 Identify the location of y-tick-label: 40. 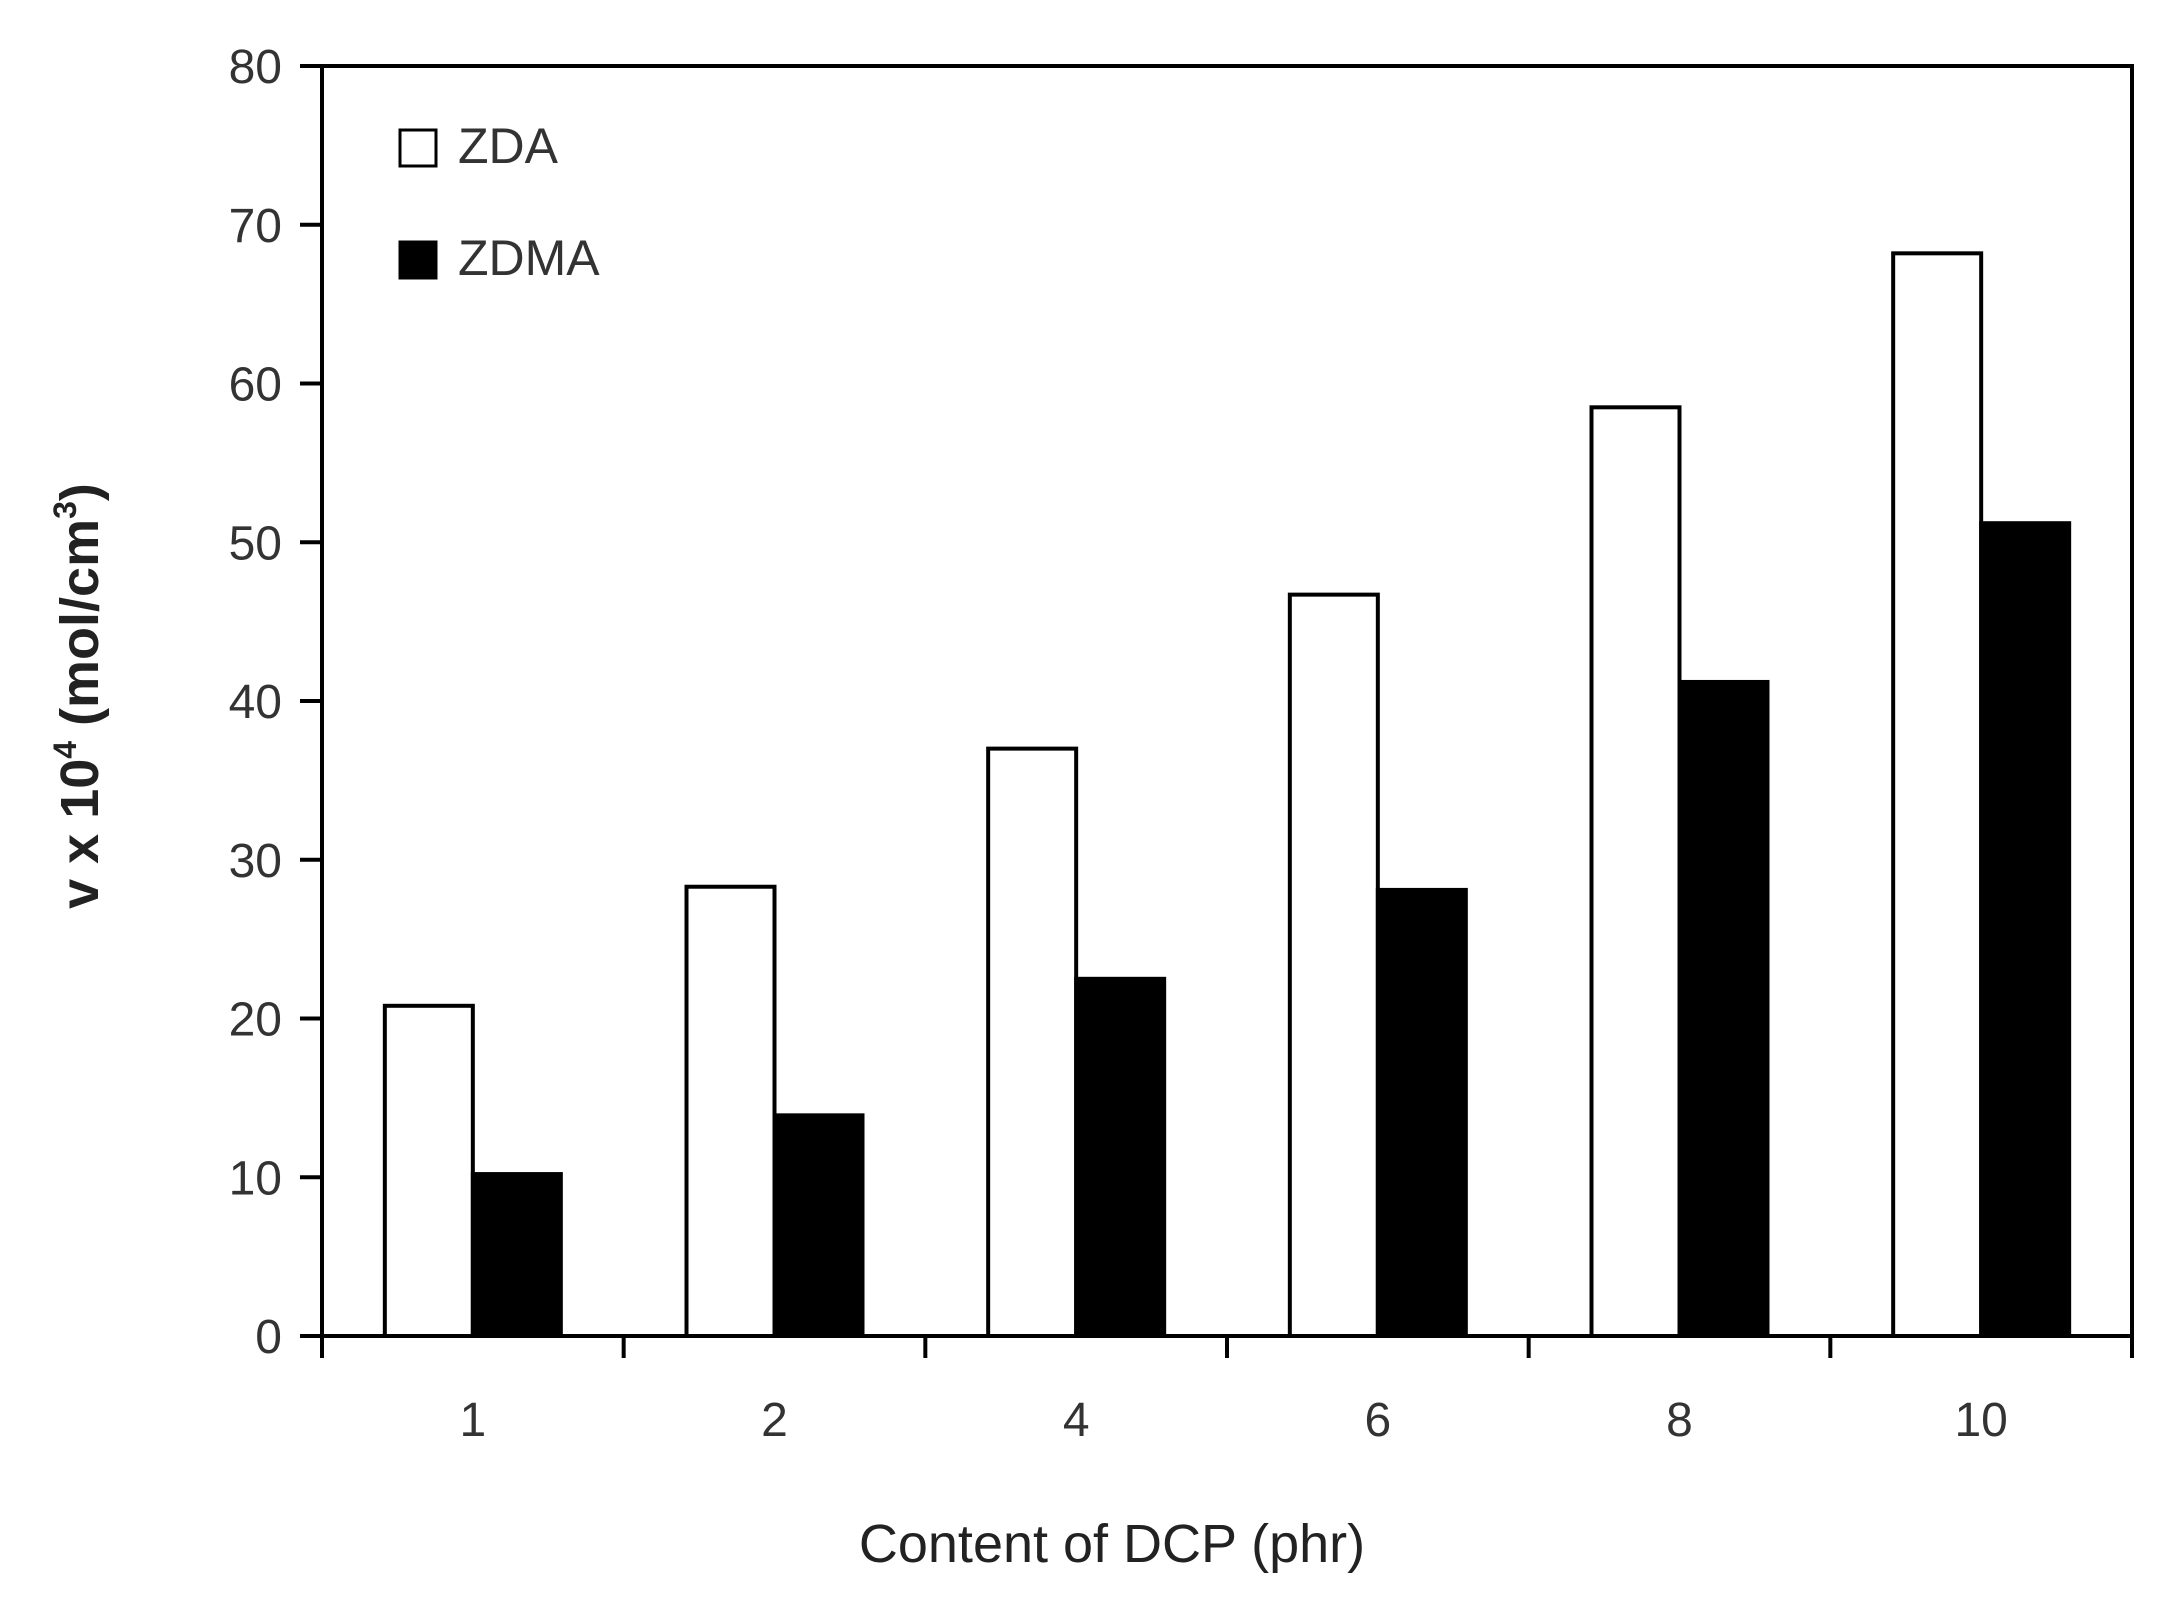
(255, 702).